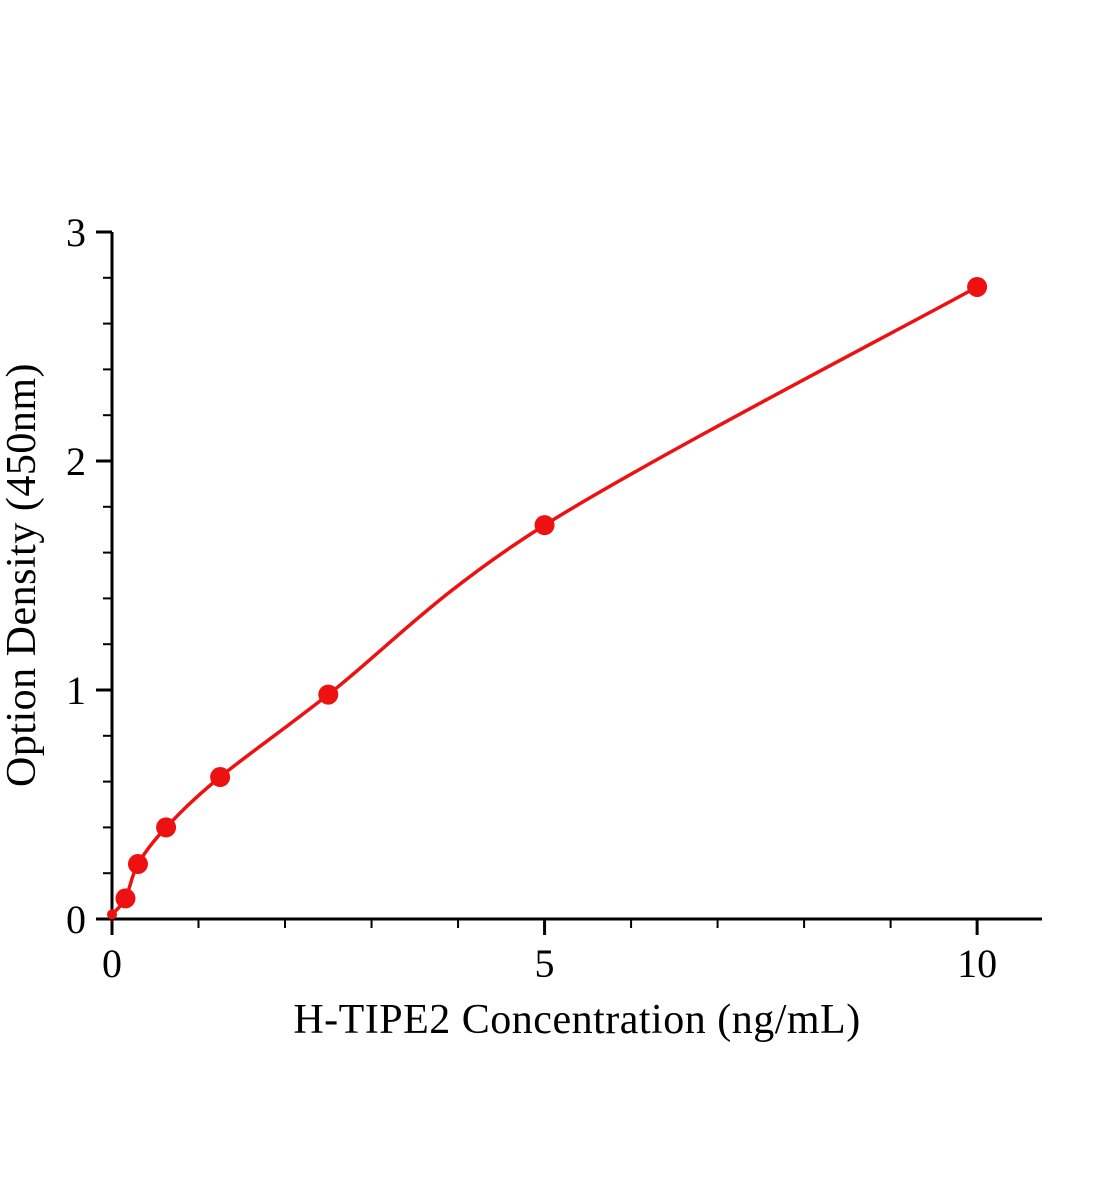 The height and width of the screenshot is (1200, 1104). What do you see at coordinates (22, 575) in the screenshot?
I see `y-axis-title: Option Density (450nm)` at bounding box center [22, 575].